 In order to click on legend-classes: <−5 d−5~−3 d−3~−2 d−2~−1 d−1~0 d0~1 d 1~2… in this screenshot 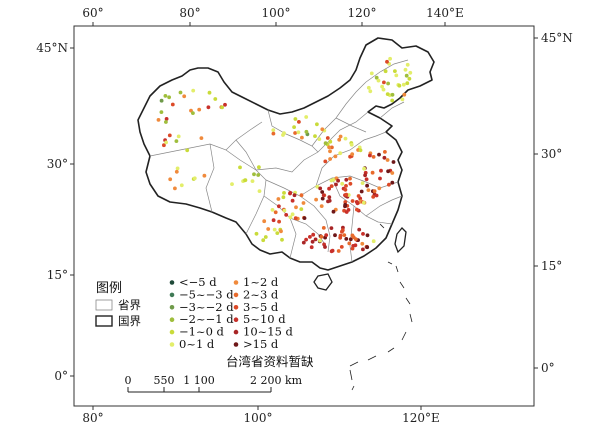, I will do `click(231, 313)`.